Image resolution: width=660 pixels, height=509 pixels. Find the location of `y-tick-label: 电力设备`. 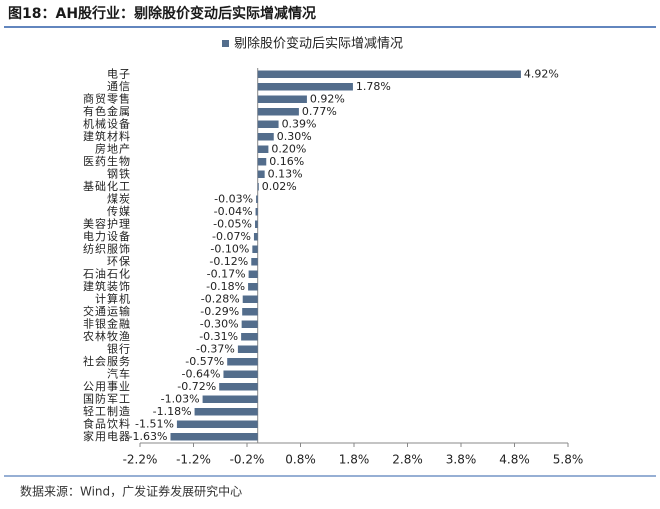

y-tick-label: 电力设备 is located at coordinates (107, 236).